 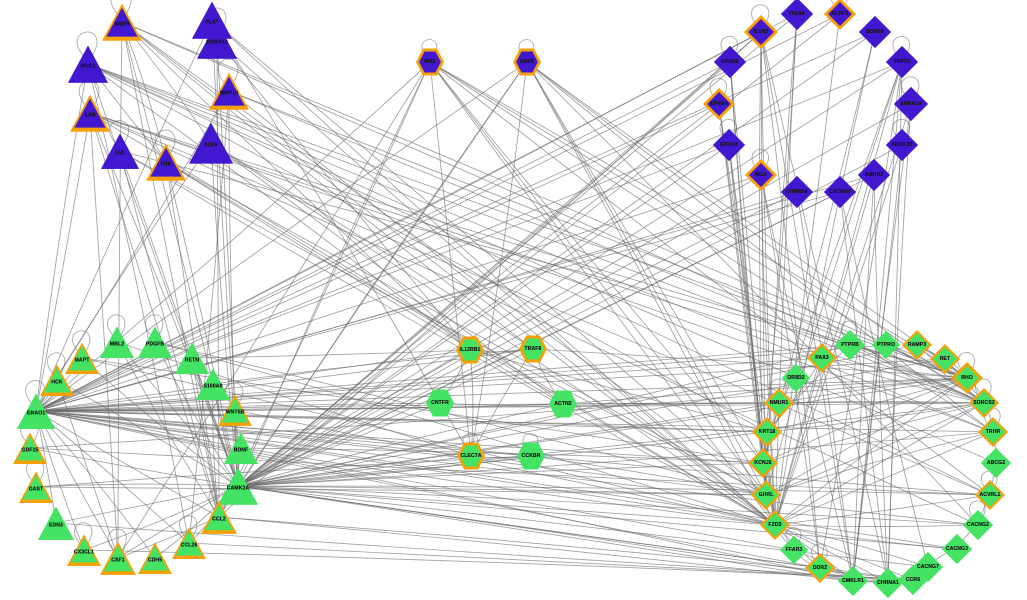 What do you see at coordinates (217, 40) in the screenshot?
I see `graph-node-s100a12: S100A12` at bounding box center [217, 40].